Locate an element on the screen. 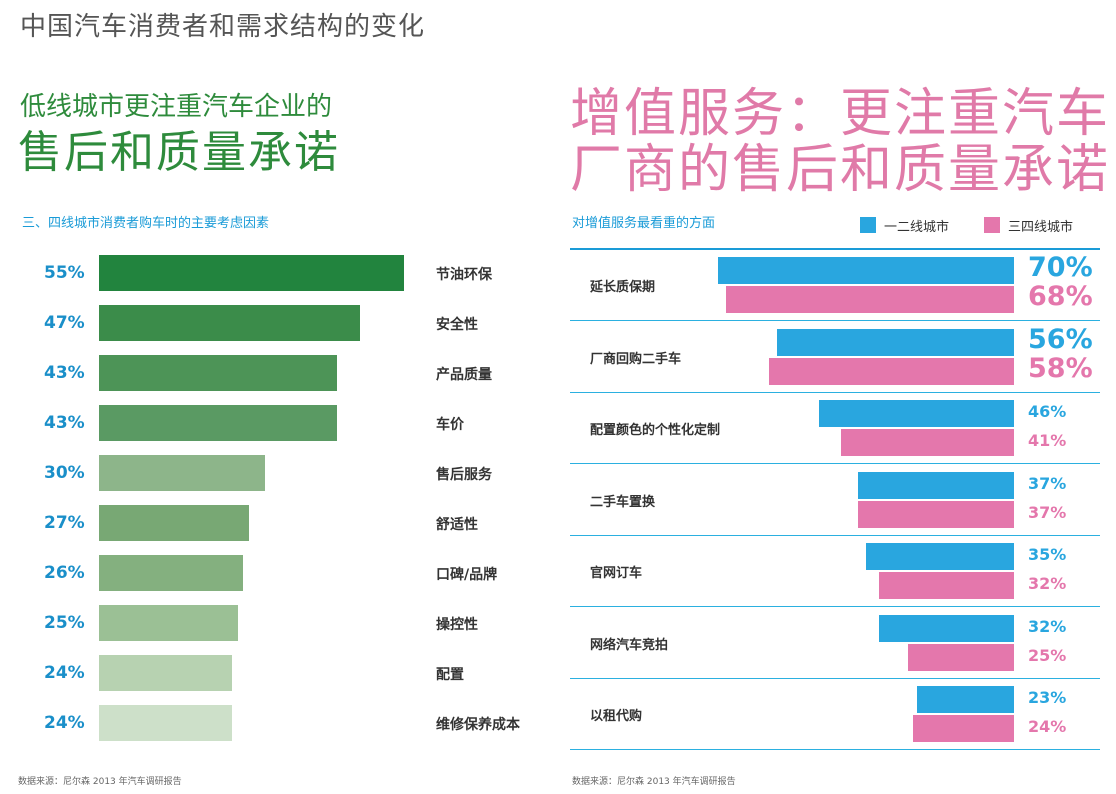 Image resolution: width=1116 pixels, height=794 pixels. right-top-rule is located at coordinates (835, 249).